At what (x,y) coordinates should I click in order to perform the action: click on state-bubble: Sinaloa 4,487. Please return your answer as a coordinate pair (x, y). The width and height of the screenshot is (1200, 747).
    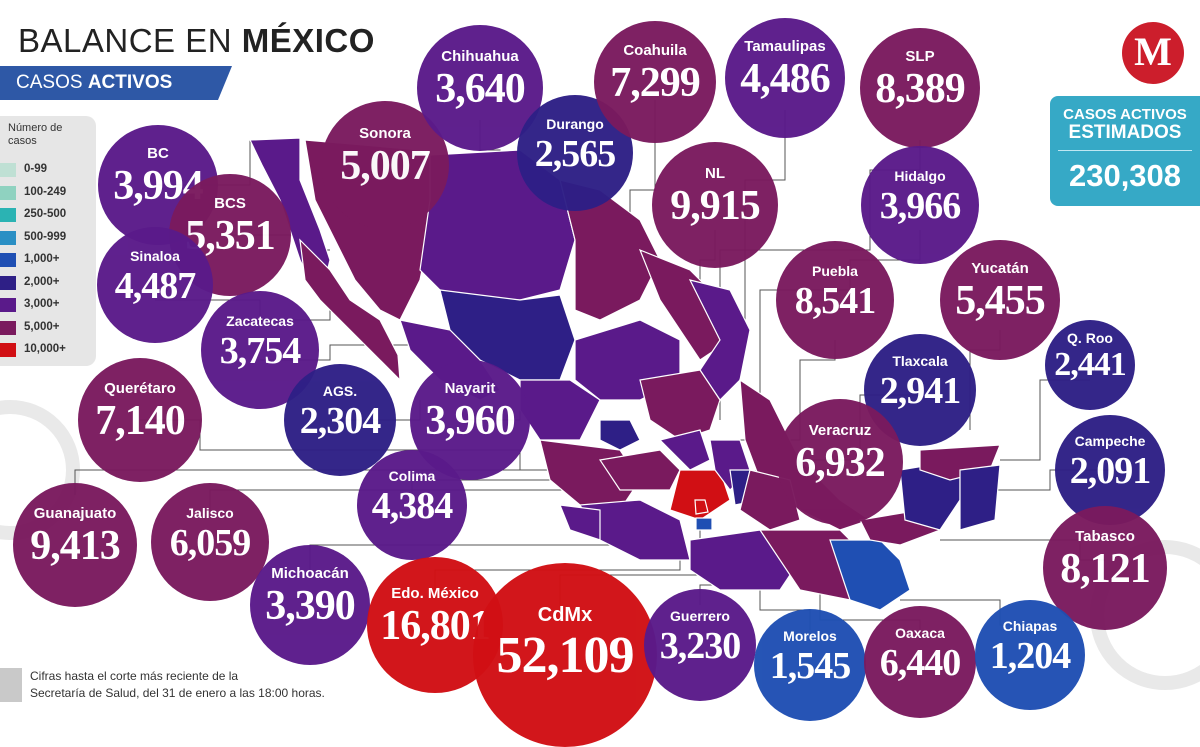
    Looking at the image, I should click on (155, 285).